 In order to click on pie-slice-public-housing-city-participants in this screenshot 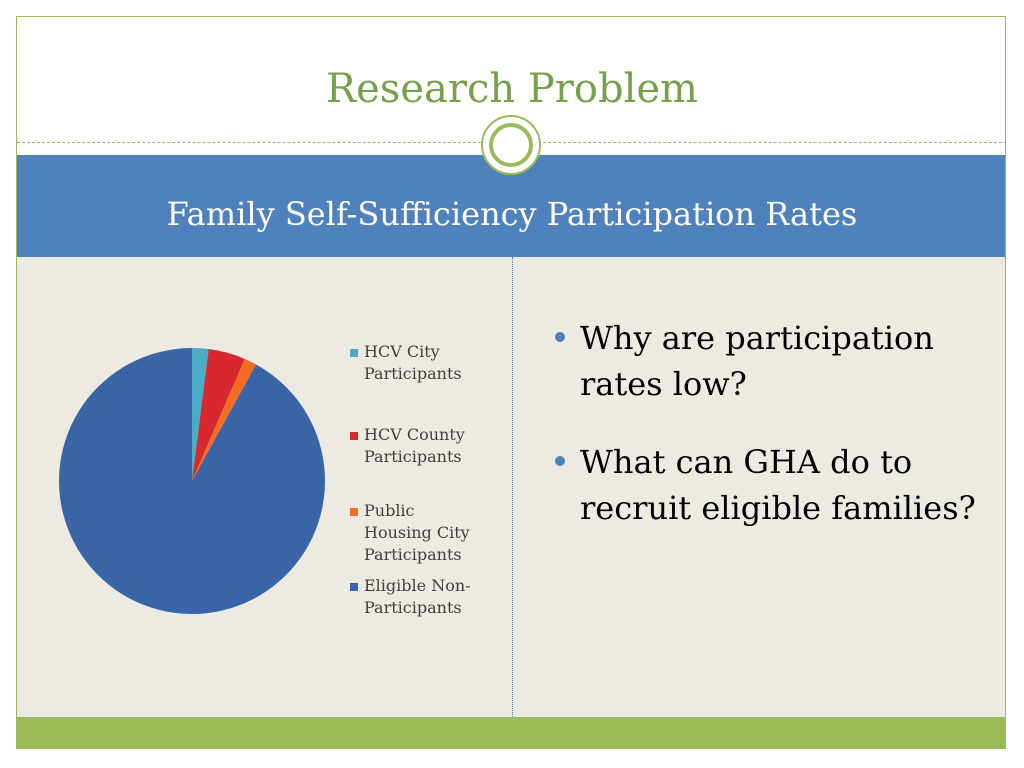, I will do `click(224, 419)`.